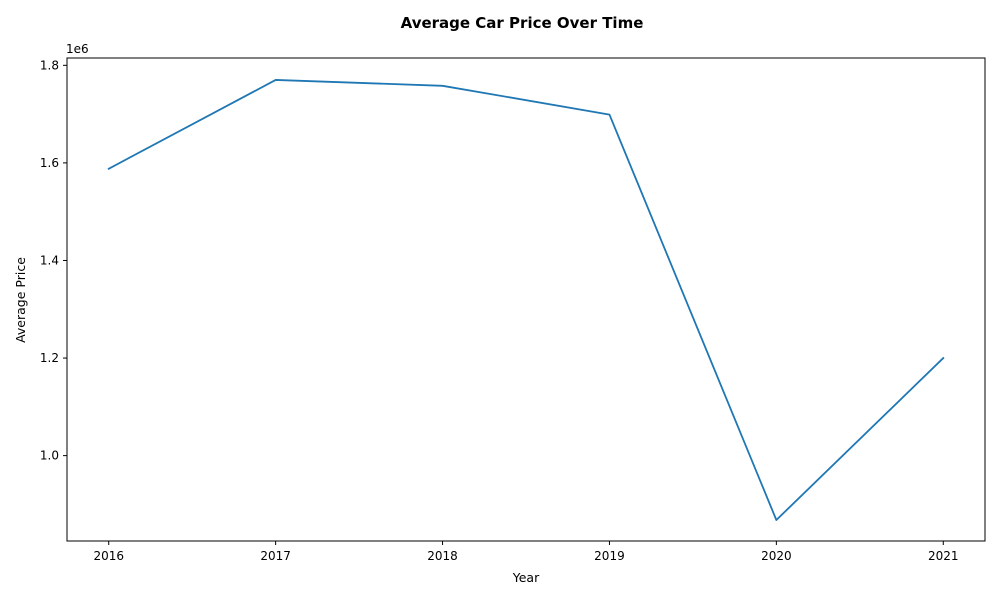 Image resolution: width=1000 pixels, height=600 pixels. What do you see at coordinates (49, 456) in the screenshot?
I see `y-tick-label: 1.0` at bounding box center [49, 456].